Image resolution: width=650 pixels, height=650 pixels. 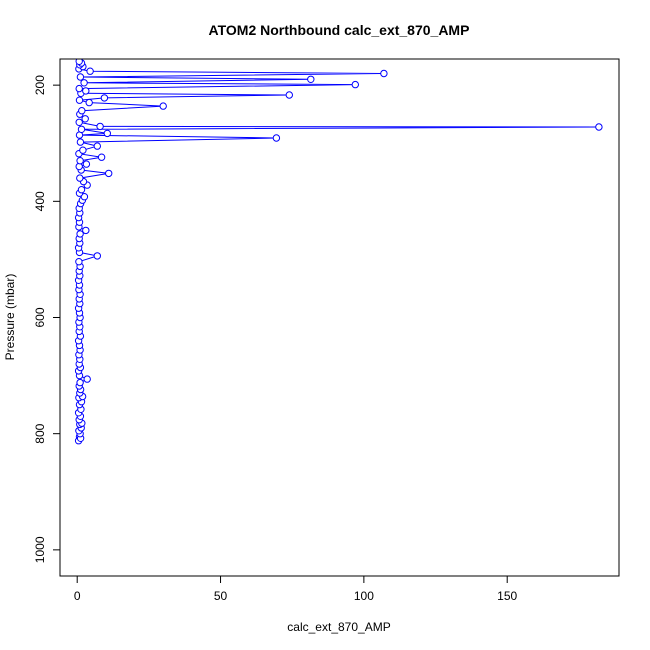 I want to click on x-tick-label: 100, so click(x=364, y=596).